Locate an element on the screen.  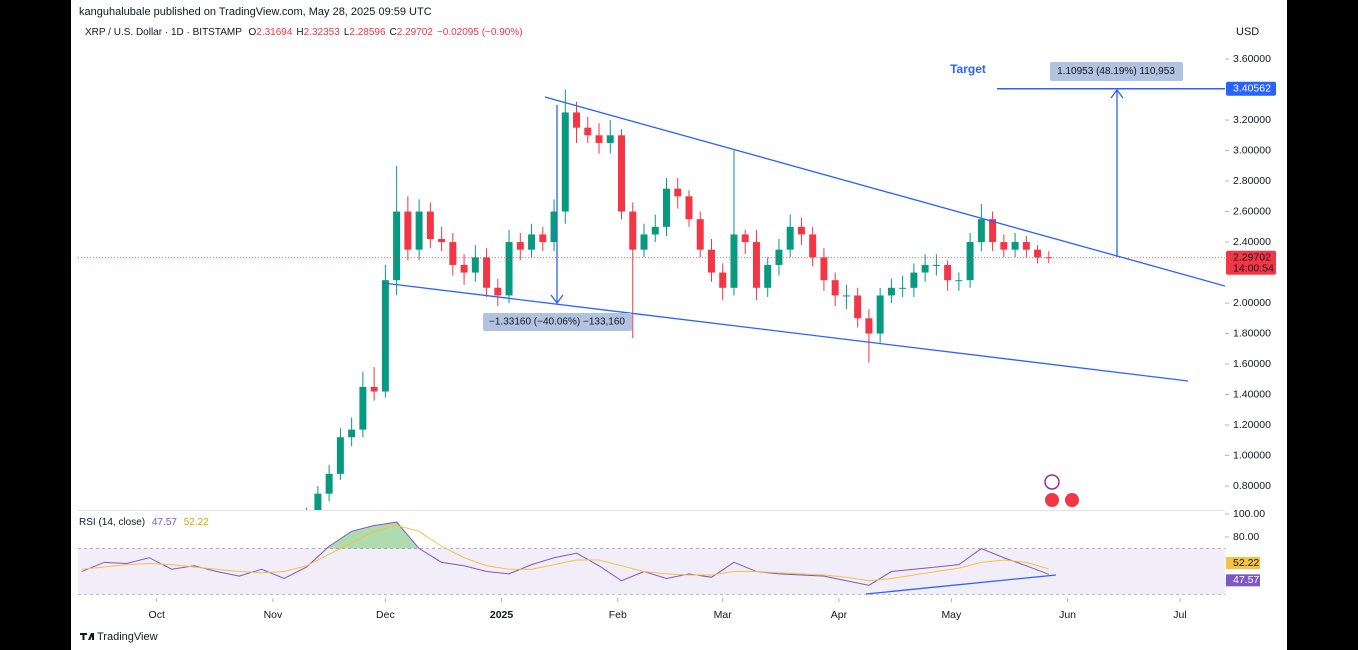
rsi-tick-label: 100.00 is located at coordinates (1249, 514).